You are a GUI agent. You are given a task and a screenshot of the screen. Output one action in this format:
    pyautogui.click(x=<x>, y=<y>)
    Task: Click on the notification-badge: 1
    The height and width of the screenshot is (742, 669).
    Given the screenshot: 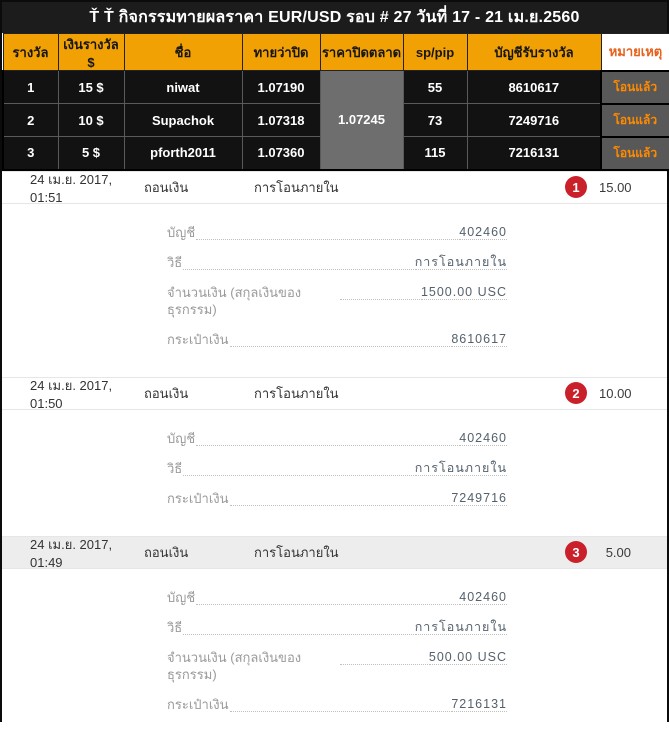 What is the action you would take?
    pyautogui.click(x=576, y=187)
    